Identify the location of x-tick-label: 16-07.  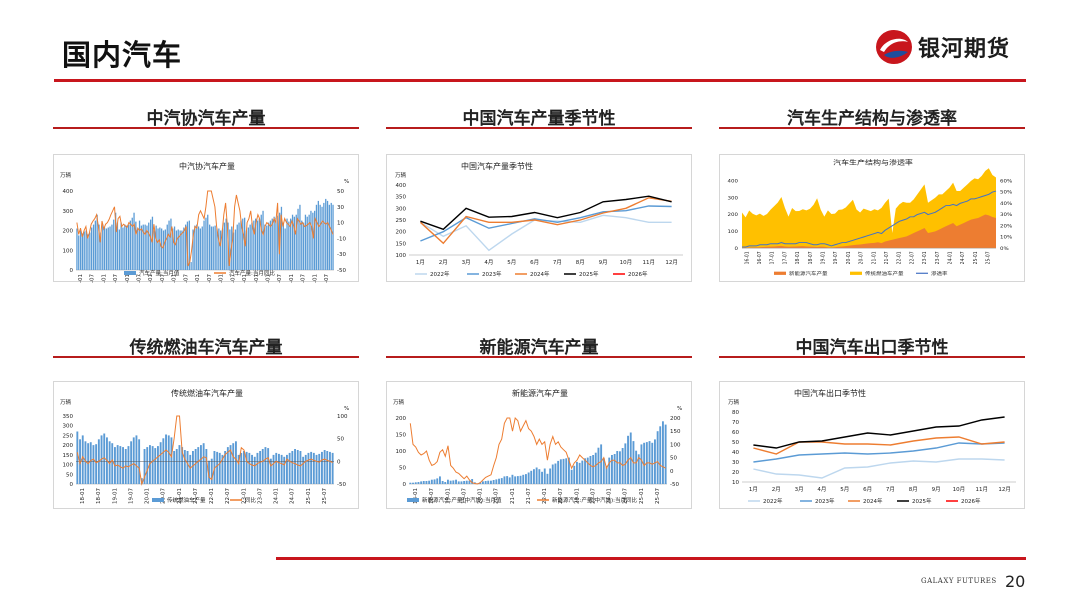
(116, 278).